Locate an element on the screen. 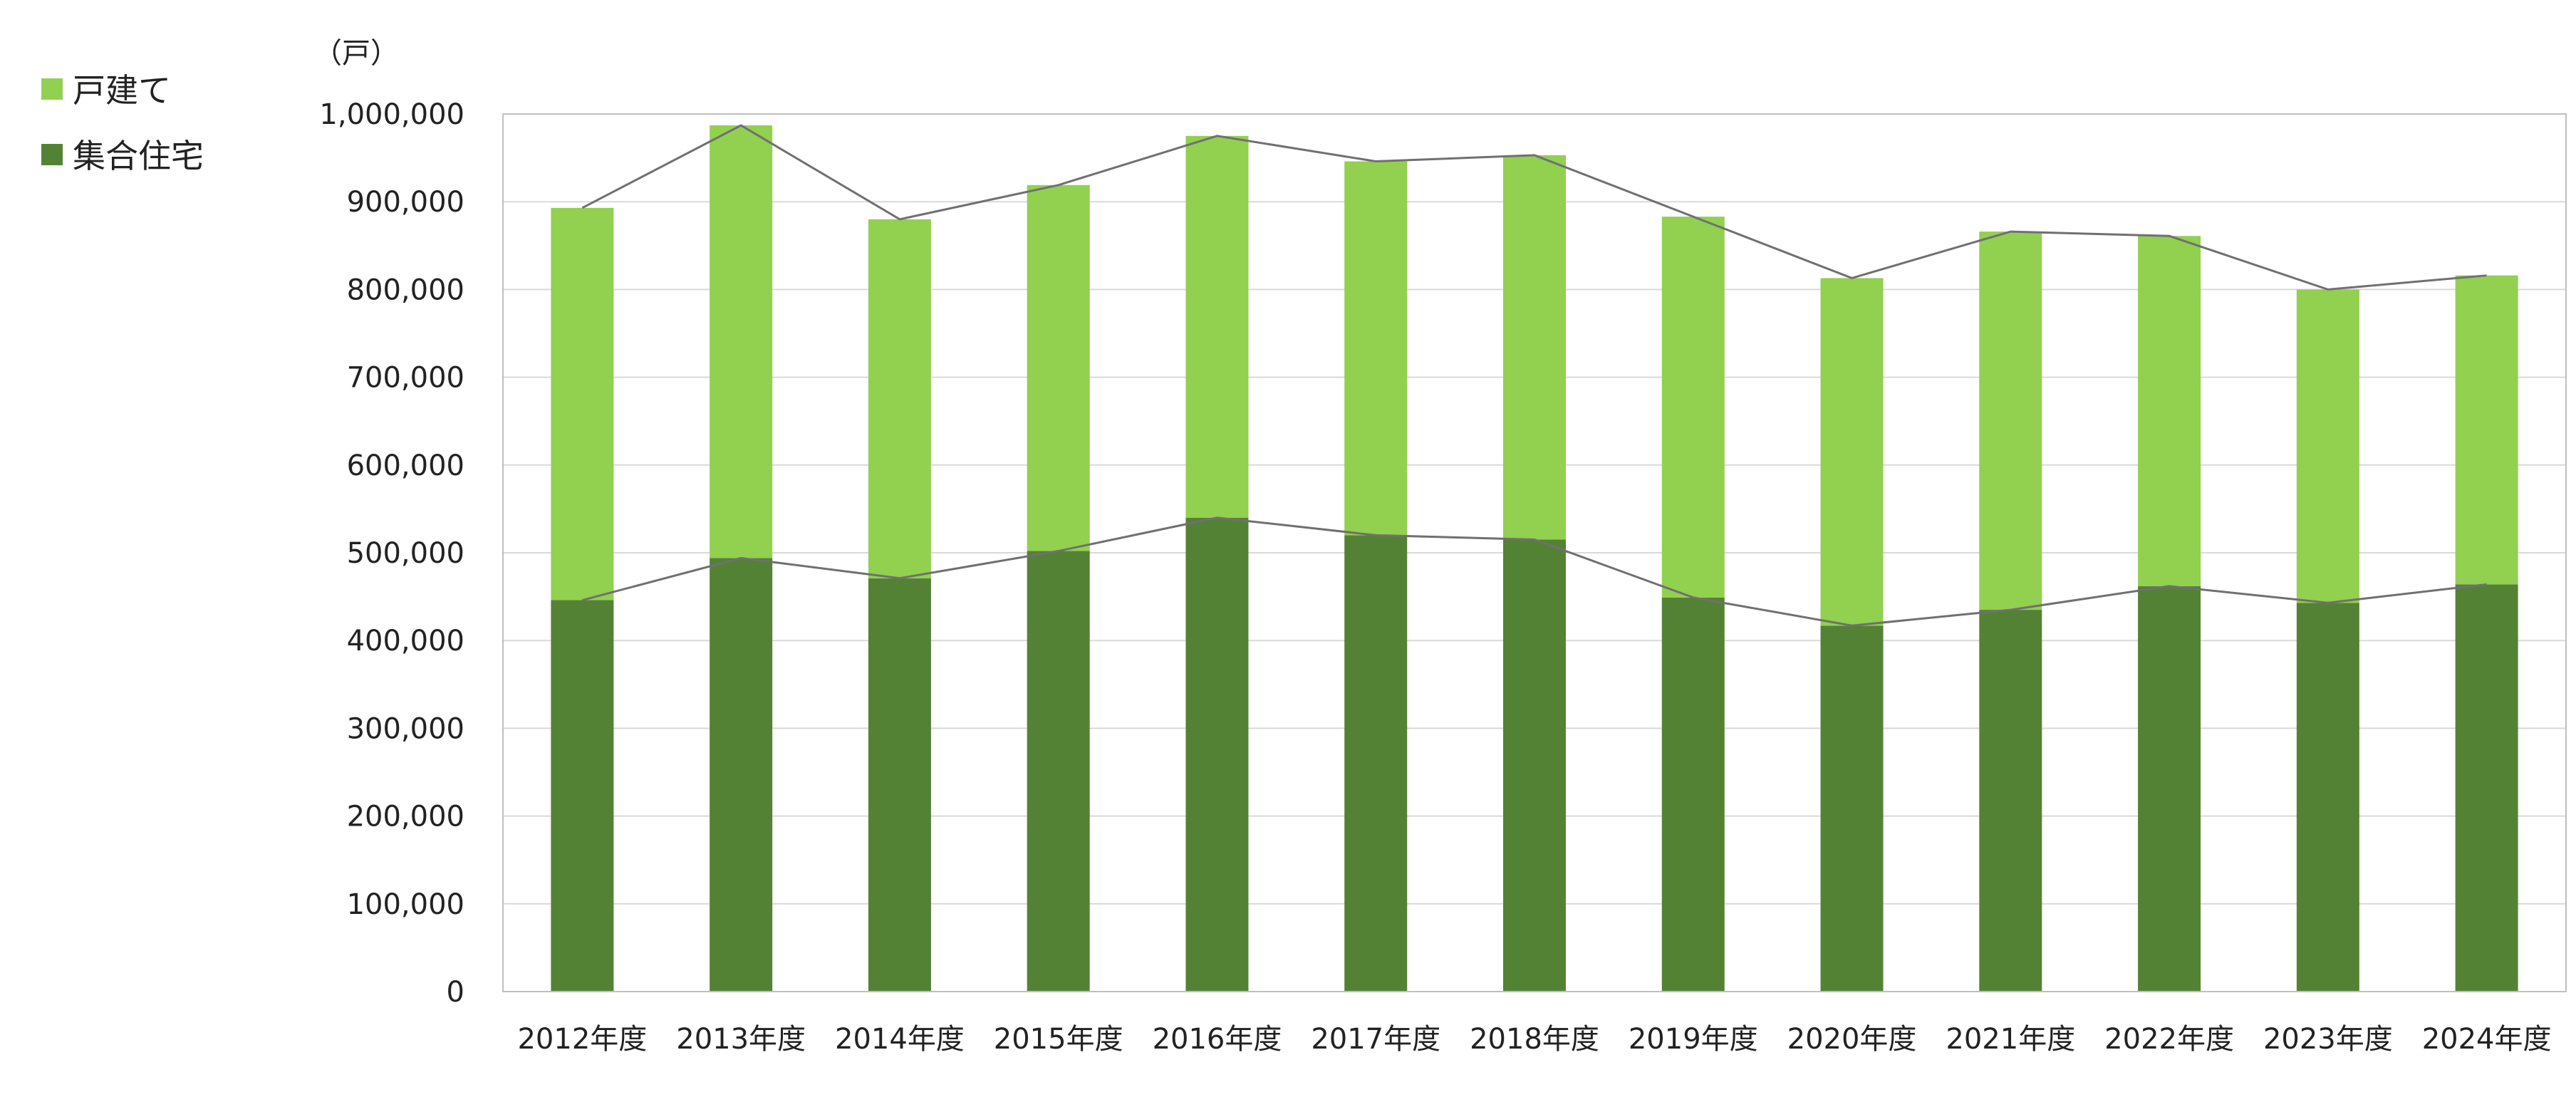  x-tick-label: 2022年度 is located at coordinates (2169, 1040).